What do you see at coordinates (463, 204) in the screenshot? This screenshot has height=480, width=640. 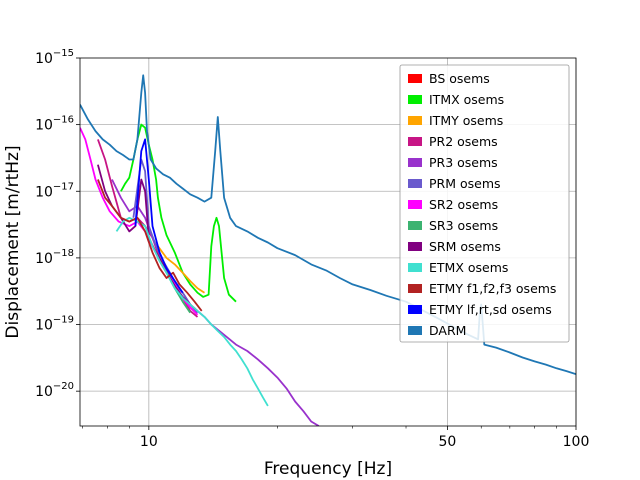 I see `legend-entry: SR2 osems` at bounding box center [463, 204].